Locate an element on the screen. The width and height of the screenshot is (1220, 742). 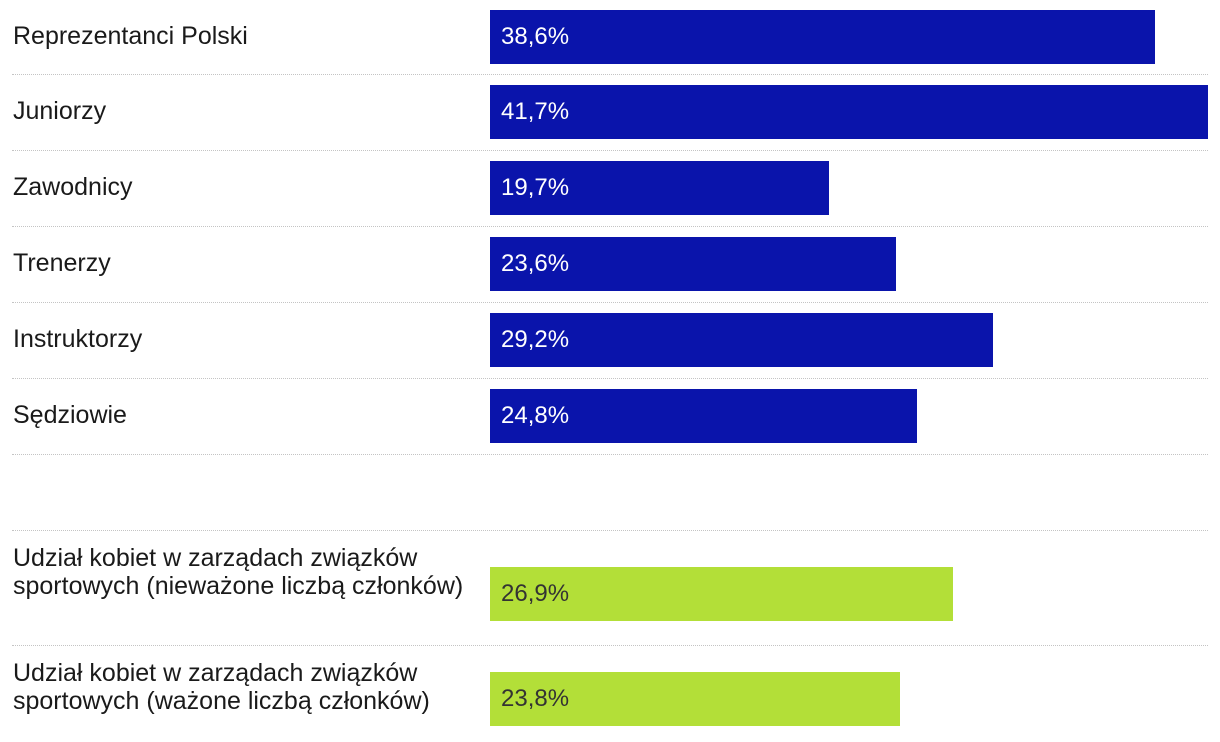
category-row-1: Reprezentanci Polski 38,6% is located at coordinates (610, 37).